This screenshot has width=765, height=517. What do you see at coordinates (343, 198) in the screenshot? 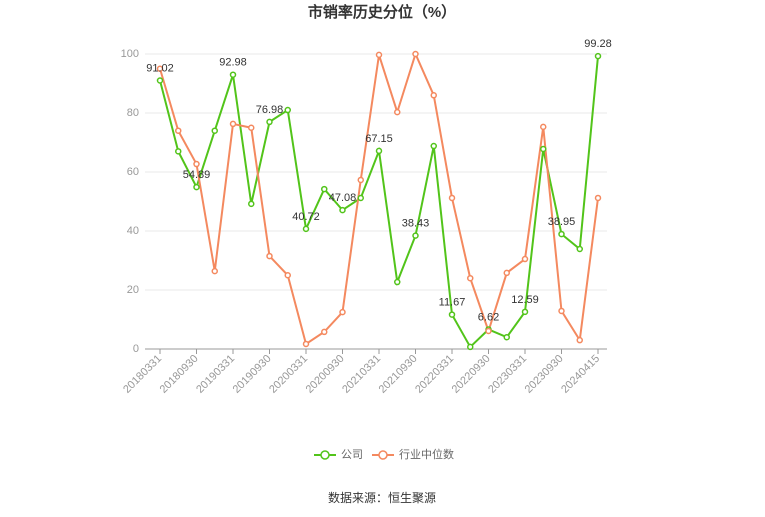
I see `data-label: 47.08` at bounding box center [343, 198].